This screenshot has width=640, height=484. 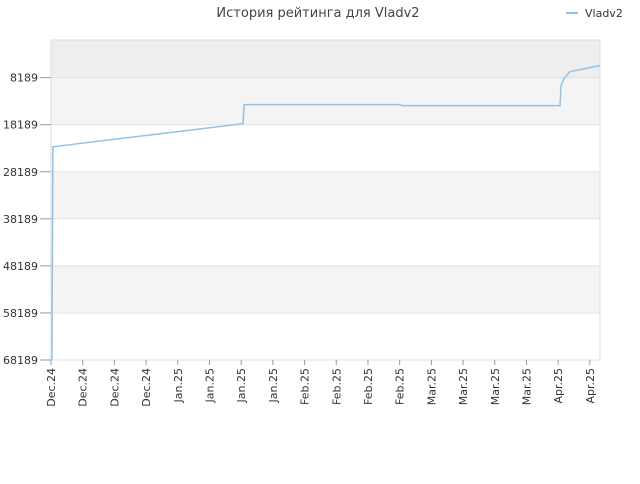 I want to click on y-tick-label: 68189, so click(x=20, y=360).